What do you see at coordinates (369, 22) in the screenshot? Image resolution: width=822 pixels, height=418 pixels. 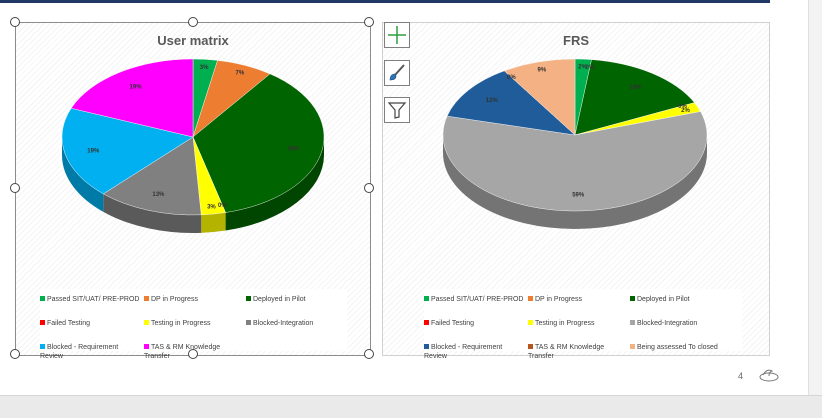 I see `resize-handle-top-right` at bounding box center [369, 22].